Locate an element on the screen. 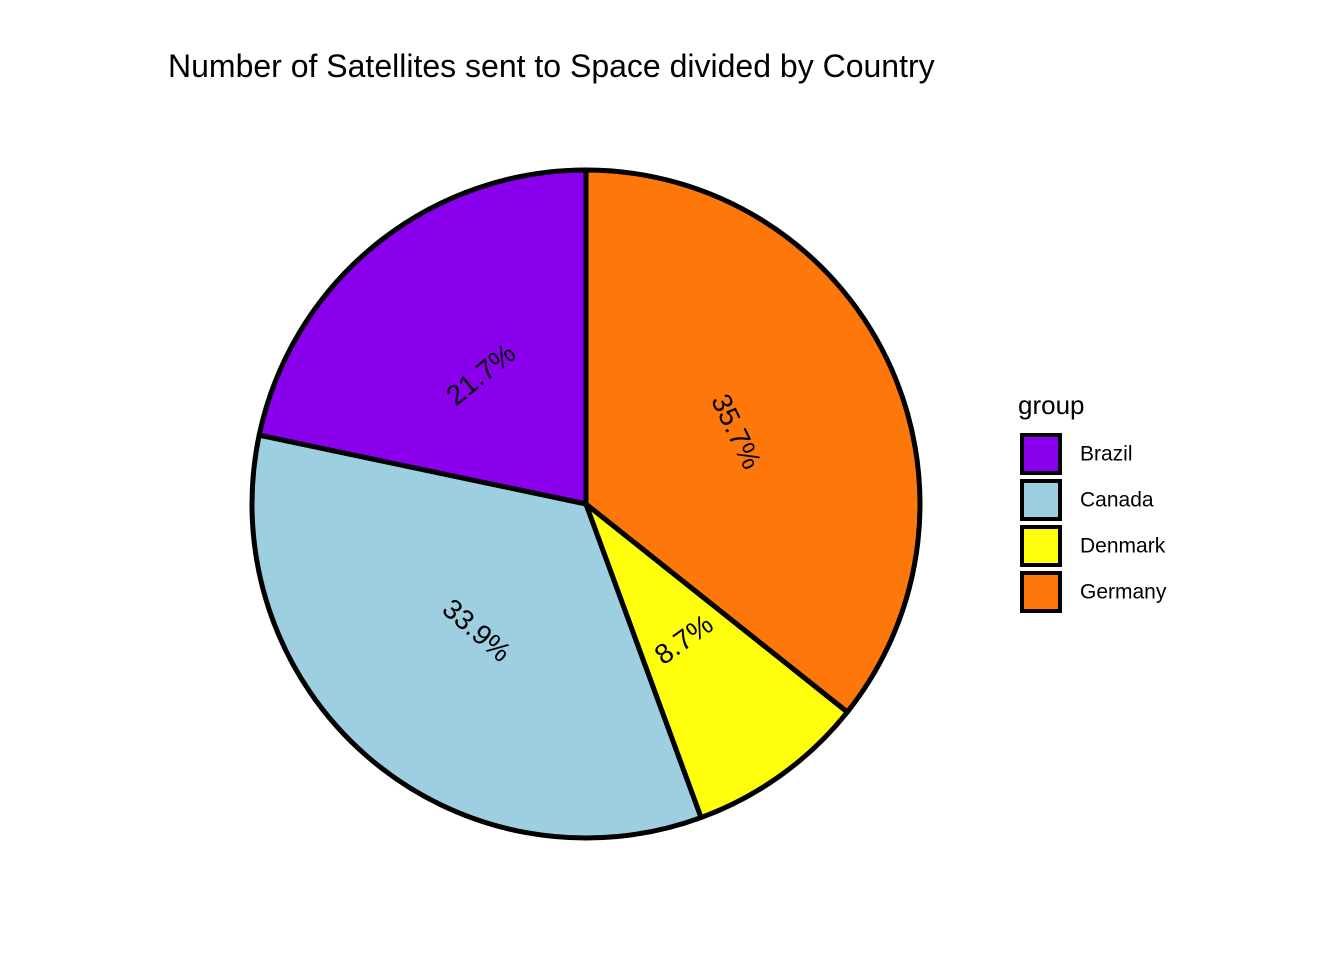 Image resolution: width=1344 pixels, height=960 pixels. legend-label-denmark: Denmark is located at coordinates (1123, 546).